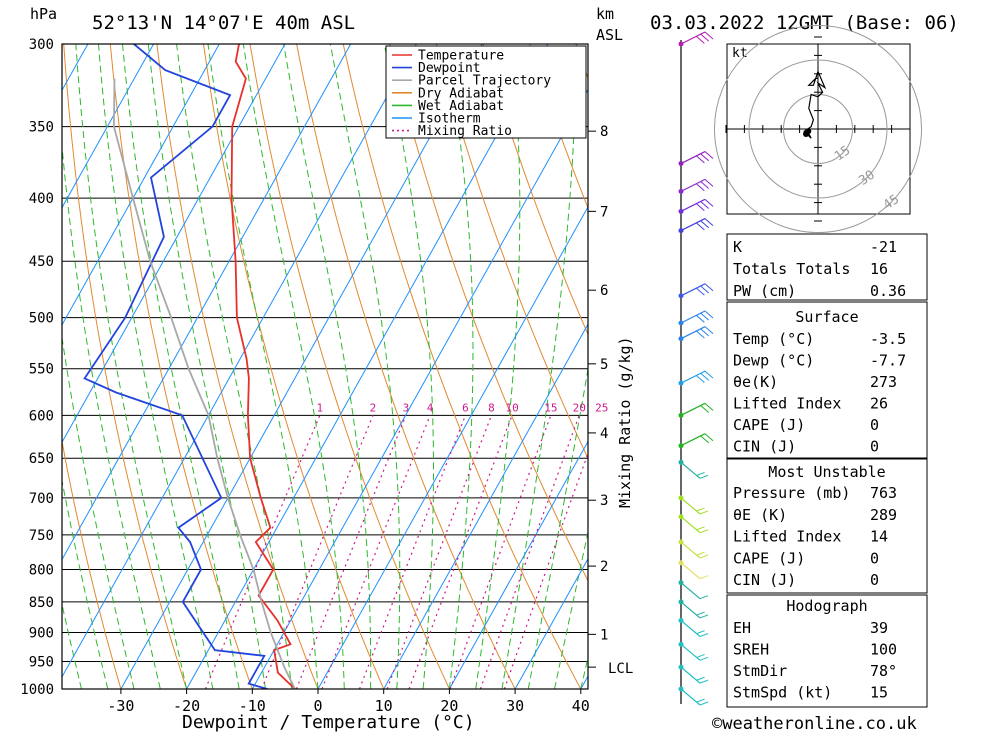  I want to click on index-value-mu-0: 763, so click(883, 493).